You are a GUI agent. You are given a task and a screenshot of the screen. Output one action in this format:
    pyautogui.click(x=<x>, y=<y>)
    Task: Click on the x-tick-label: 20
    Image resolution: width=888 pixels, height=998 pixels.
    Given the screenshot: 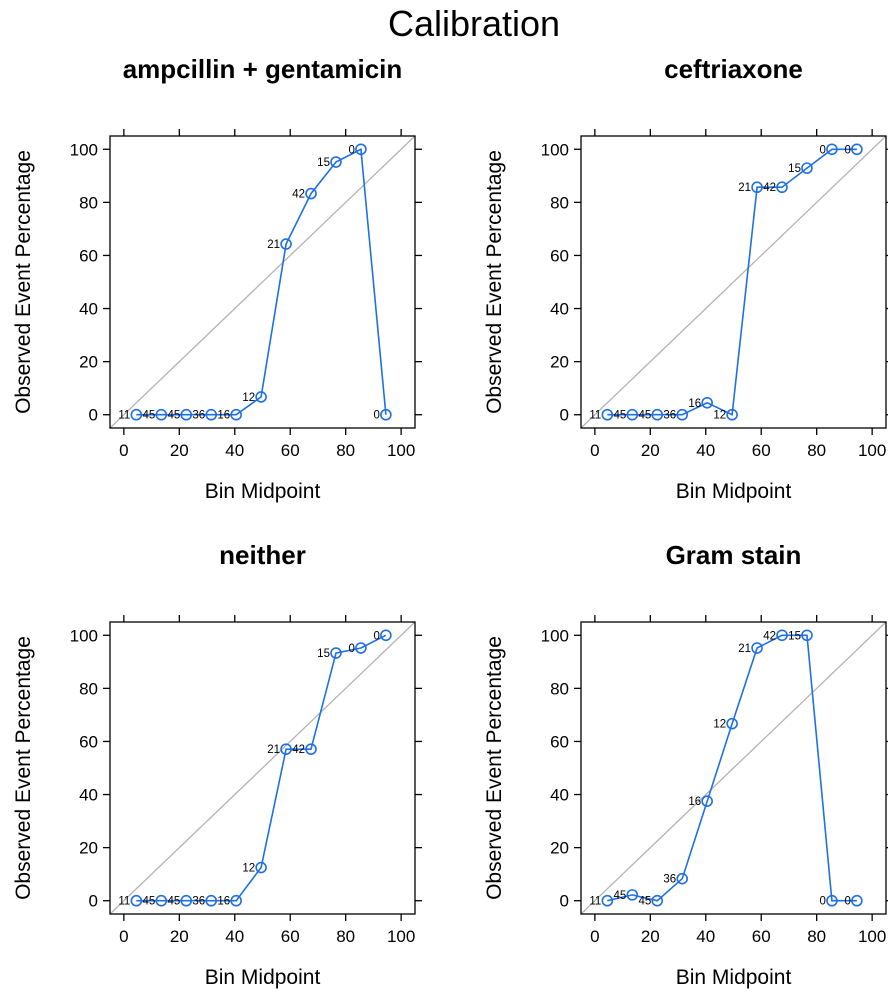 What is the action you would take?
    pyautogui.click(x=650, y=450)
    